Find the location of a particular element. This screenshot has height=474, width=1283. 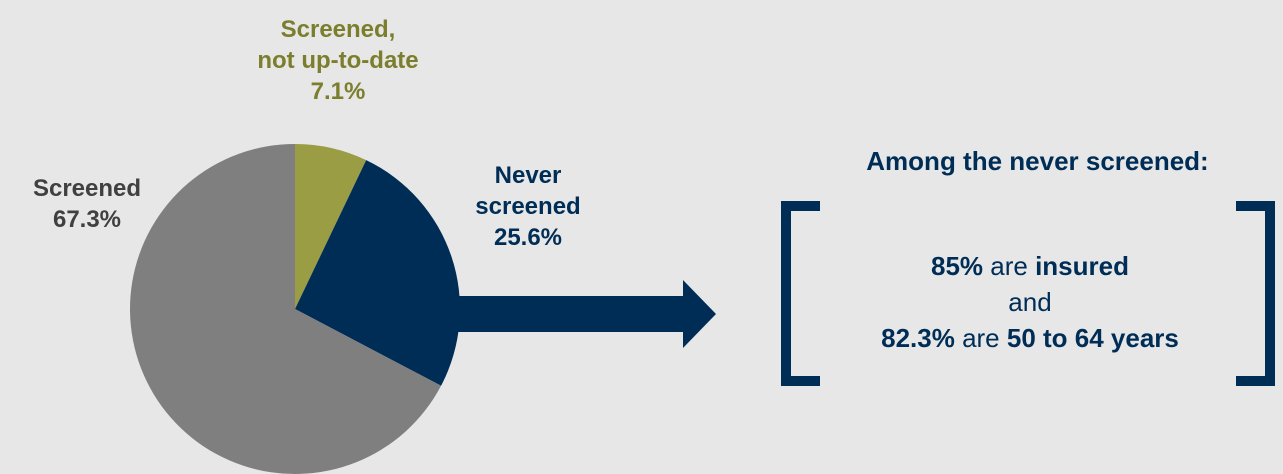

callout-line-insured: 85% are insured is located at coordinates (1030, 266).